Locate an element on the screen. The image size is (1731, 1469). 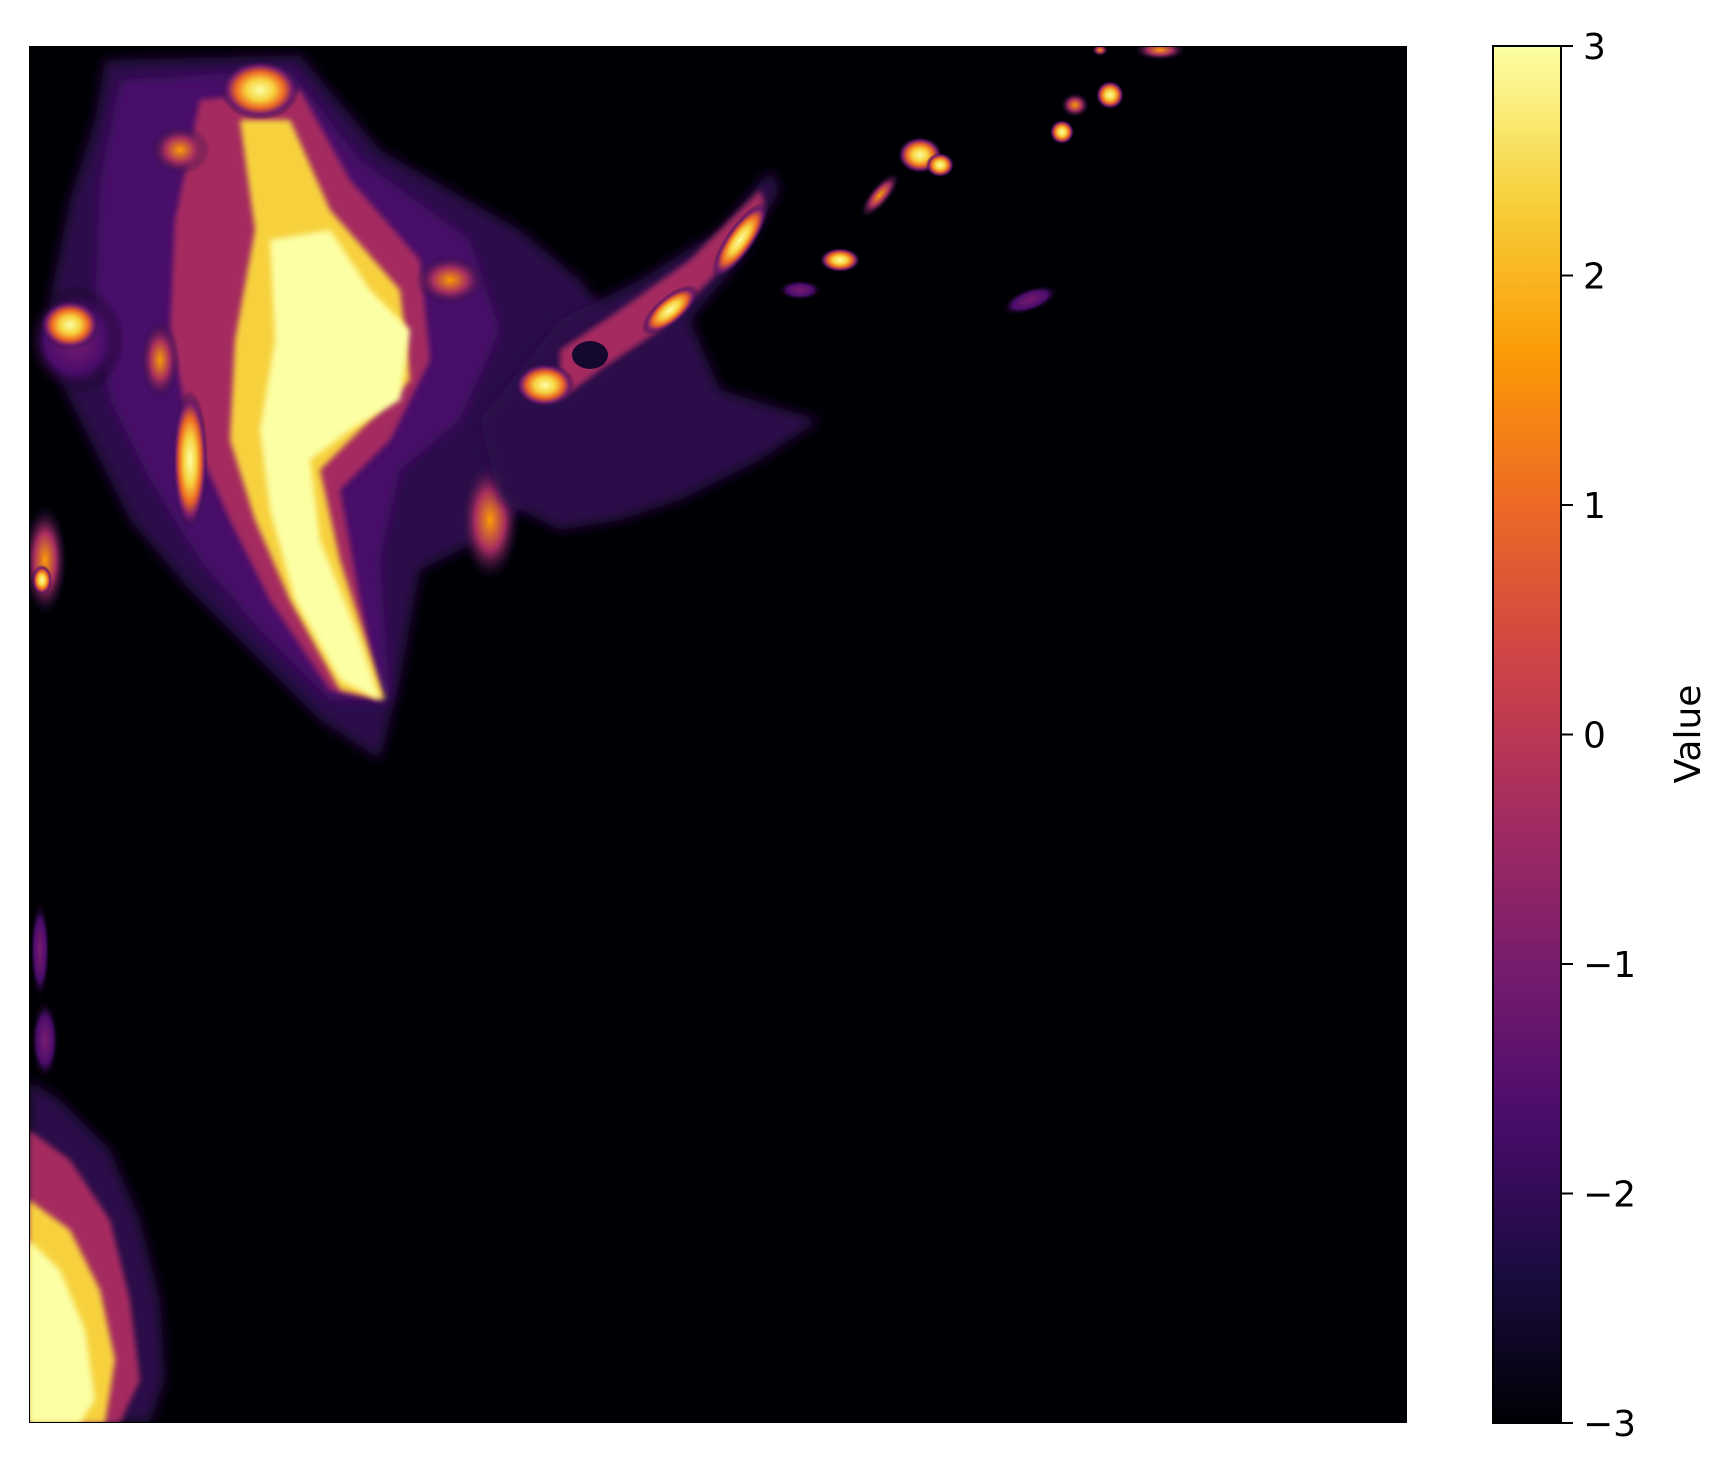
colorbar-gradient is located at coordinates (1527, 734).